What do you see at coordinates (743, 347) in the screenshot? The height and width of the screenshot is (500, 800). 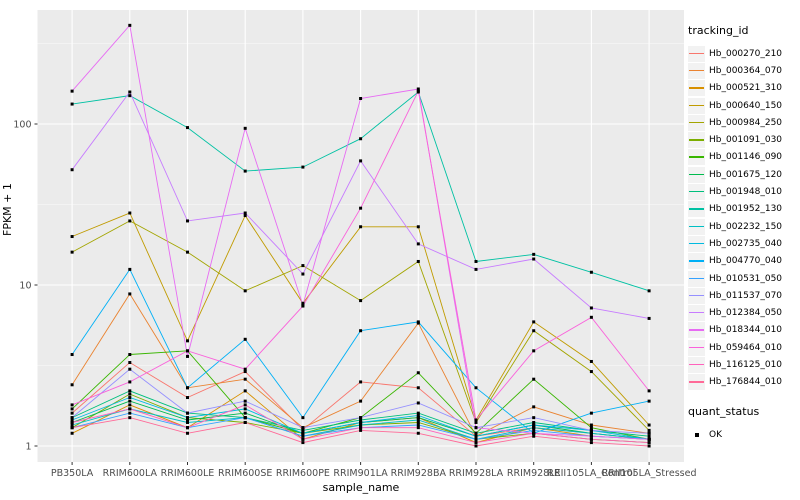 I see `legend-item-Hb_059464_010: Hb_059464_010` at bounding box center [743, 347].